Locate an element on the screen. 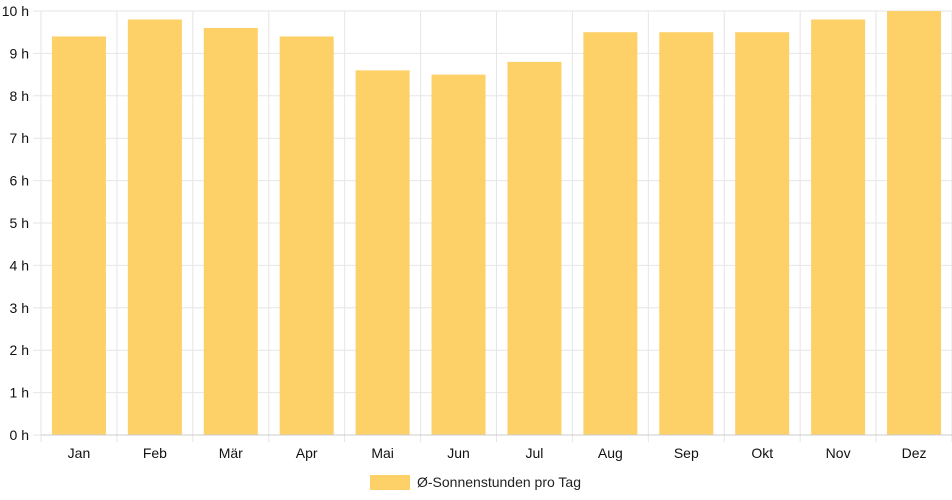 The width and height of the screenshot is (952, 500). y-tick-label: 5 h is located at coordinates (19, 223).